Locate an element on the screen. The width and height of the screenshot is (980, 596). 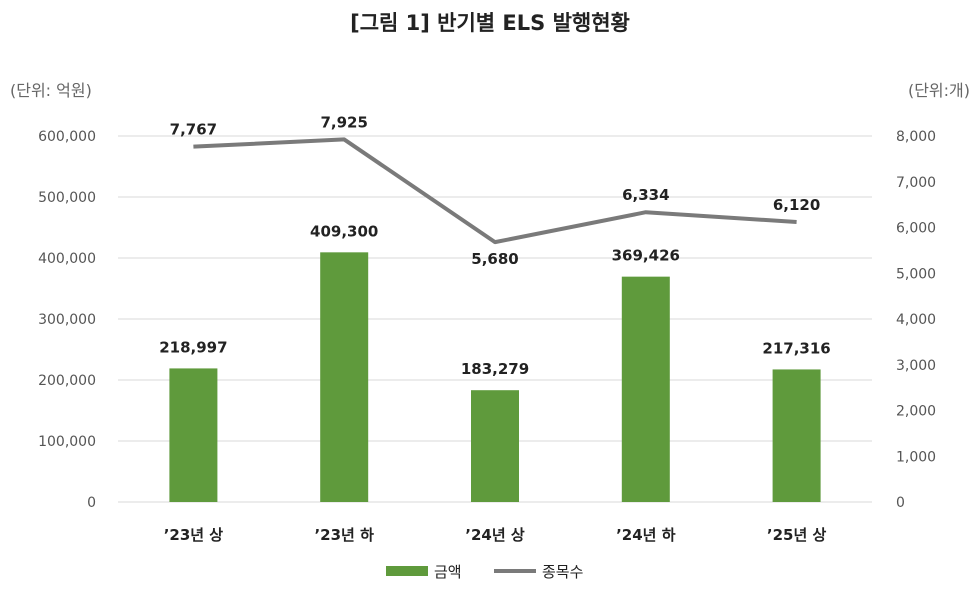
left-tick-label: 200,000 is located at coordinates (67, 381).